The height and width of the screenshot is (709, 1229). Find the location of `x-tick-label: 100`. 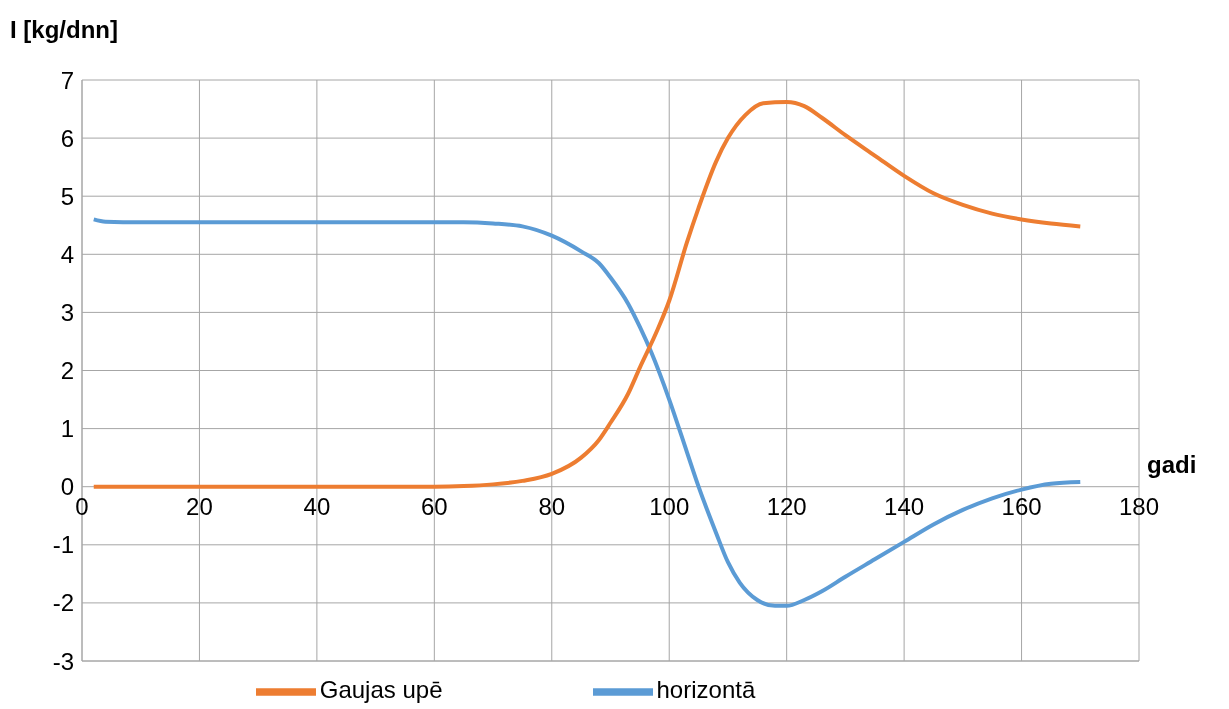

x-tick-label: 100 is located at coordinates (669, 506).